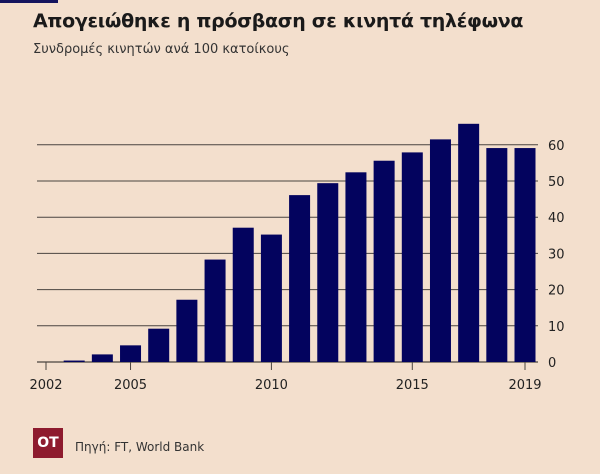 The image size is (600, 474). What do you see at coordinates (556, 291) in the screenshot?
I see `y-tick-label: 20` at bounding box center [556, 291].